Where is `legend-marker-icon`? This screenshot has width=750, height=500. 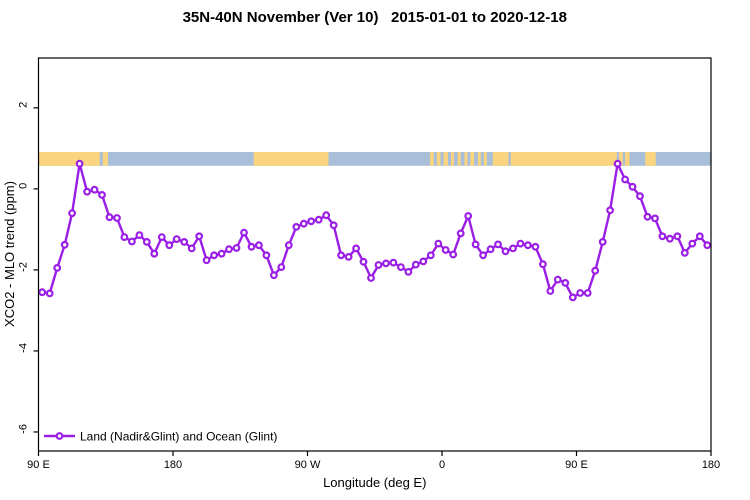
legend-marker-icon is located at coordinates (59, 436).